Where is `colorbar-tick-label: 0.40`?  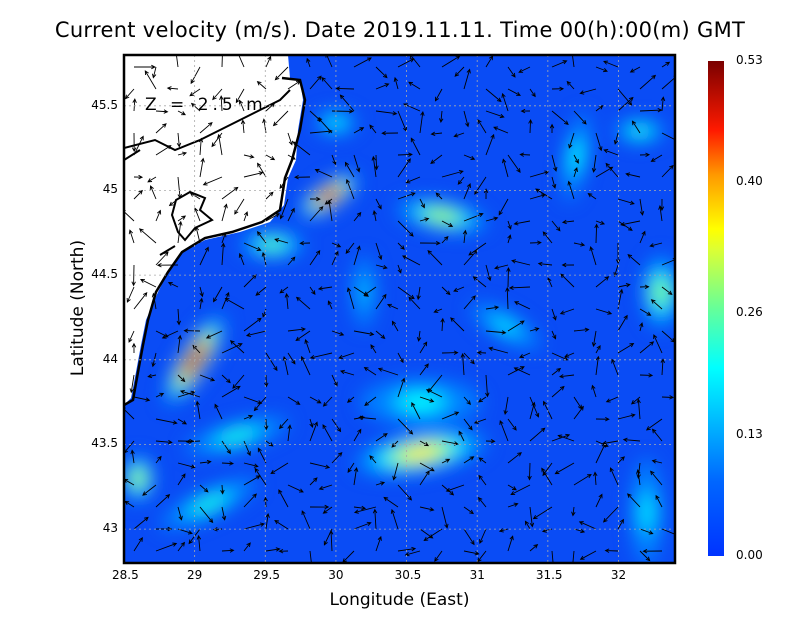
colorbar-tick-label: 0.40 is located at coordinates (749, 181).